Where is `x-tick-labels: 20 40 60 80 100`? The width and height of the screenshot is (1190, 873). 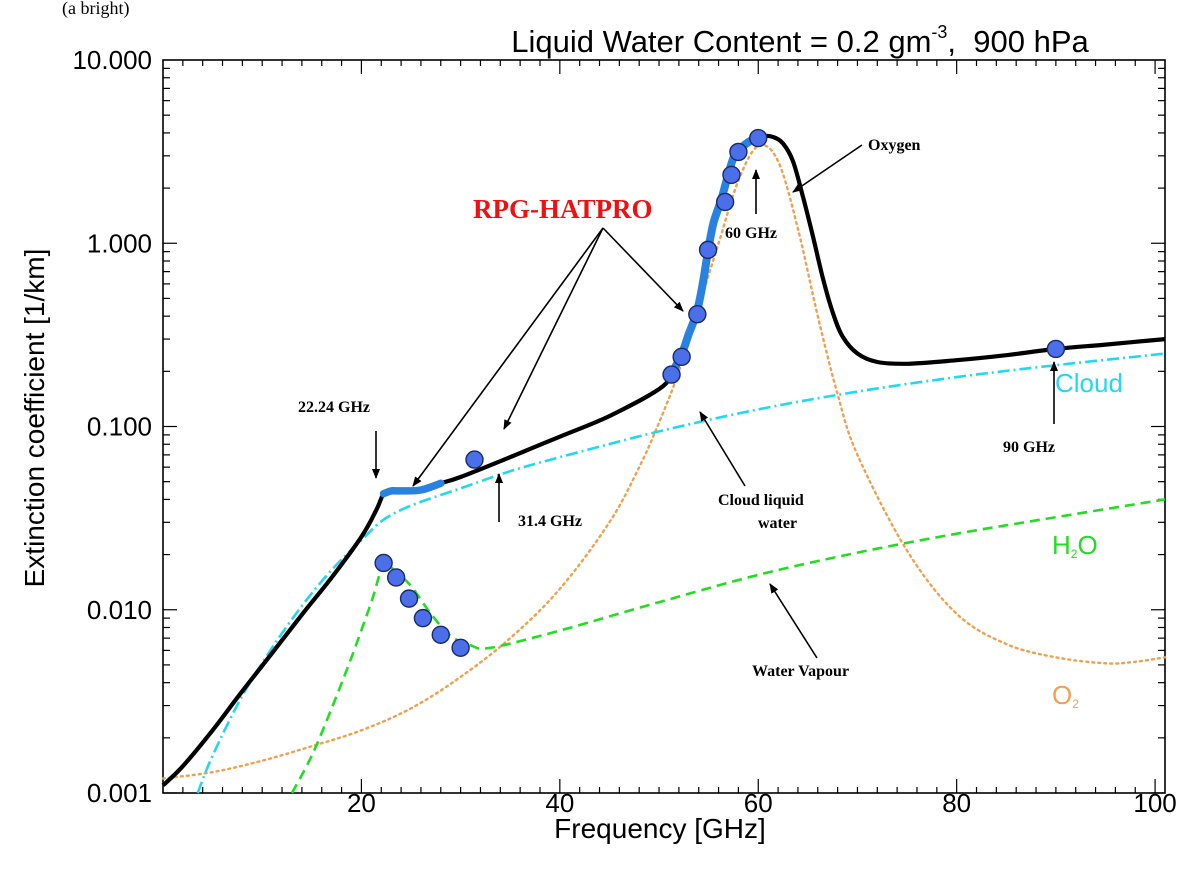 x-tick-labels: 20 40 60 80 100 is located at coordinates (762, 803).